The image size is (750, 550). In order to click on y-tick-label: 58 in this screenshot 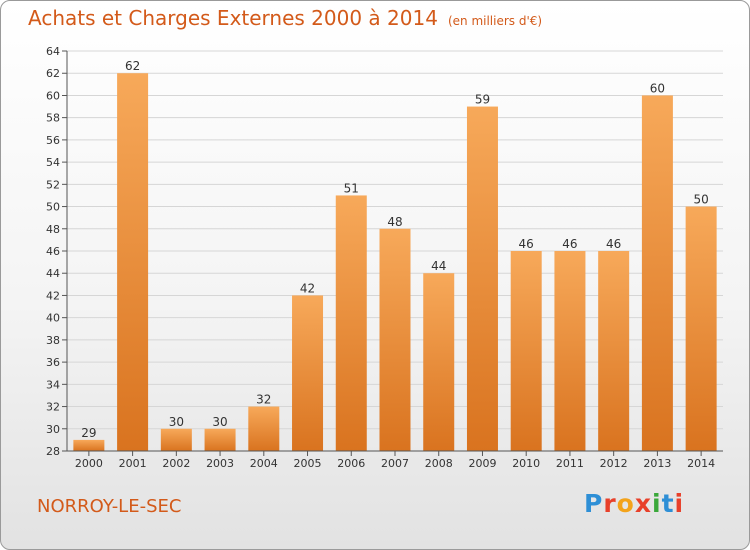, I will do `click(53, 118)`.